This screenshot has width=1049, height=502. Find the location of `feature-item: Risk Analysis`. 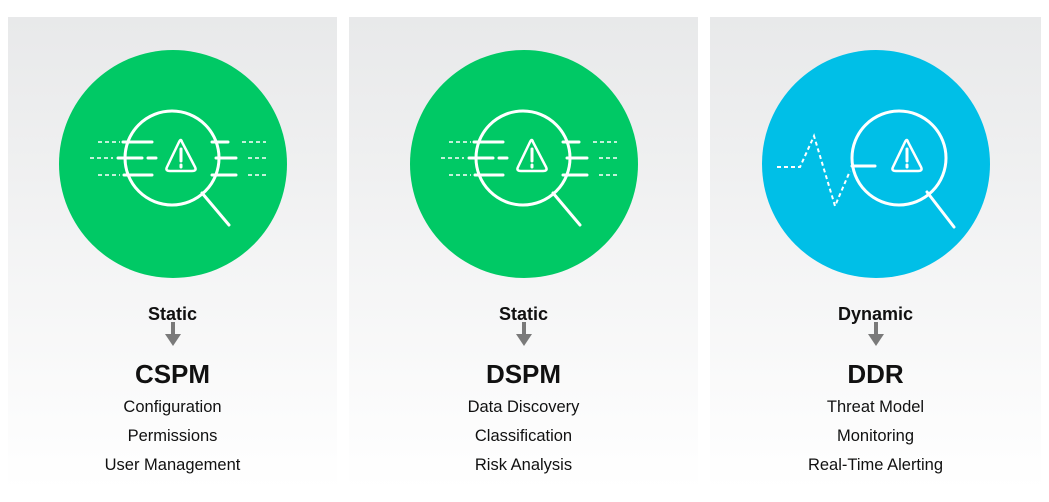

feature-item: Risk Analysis is located at coordinates (523, 465).